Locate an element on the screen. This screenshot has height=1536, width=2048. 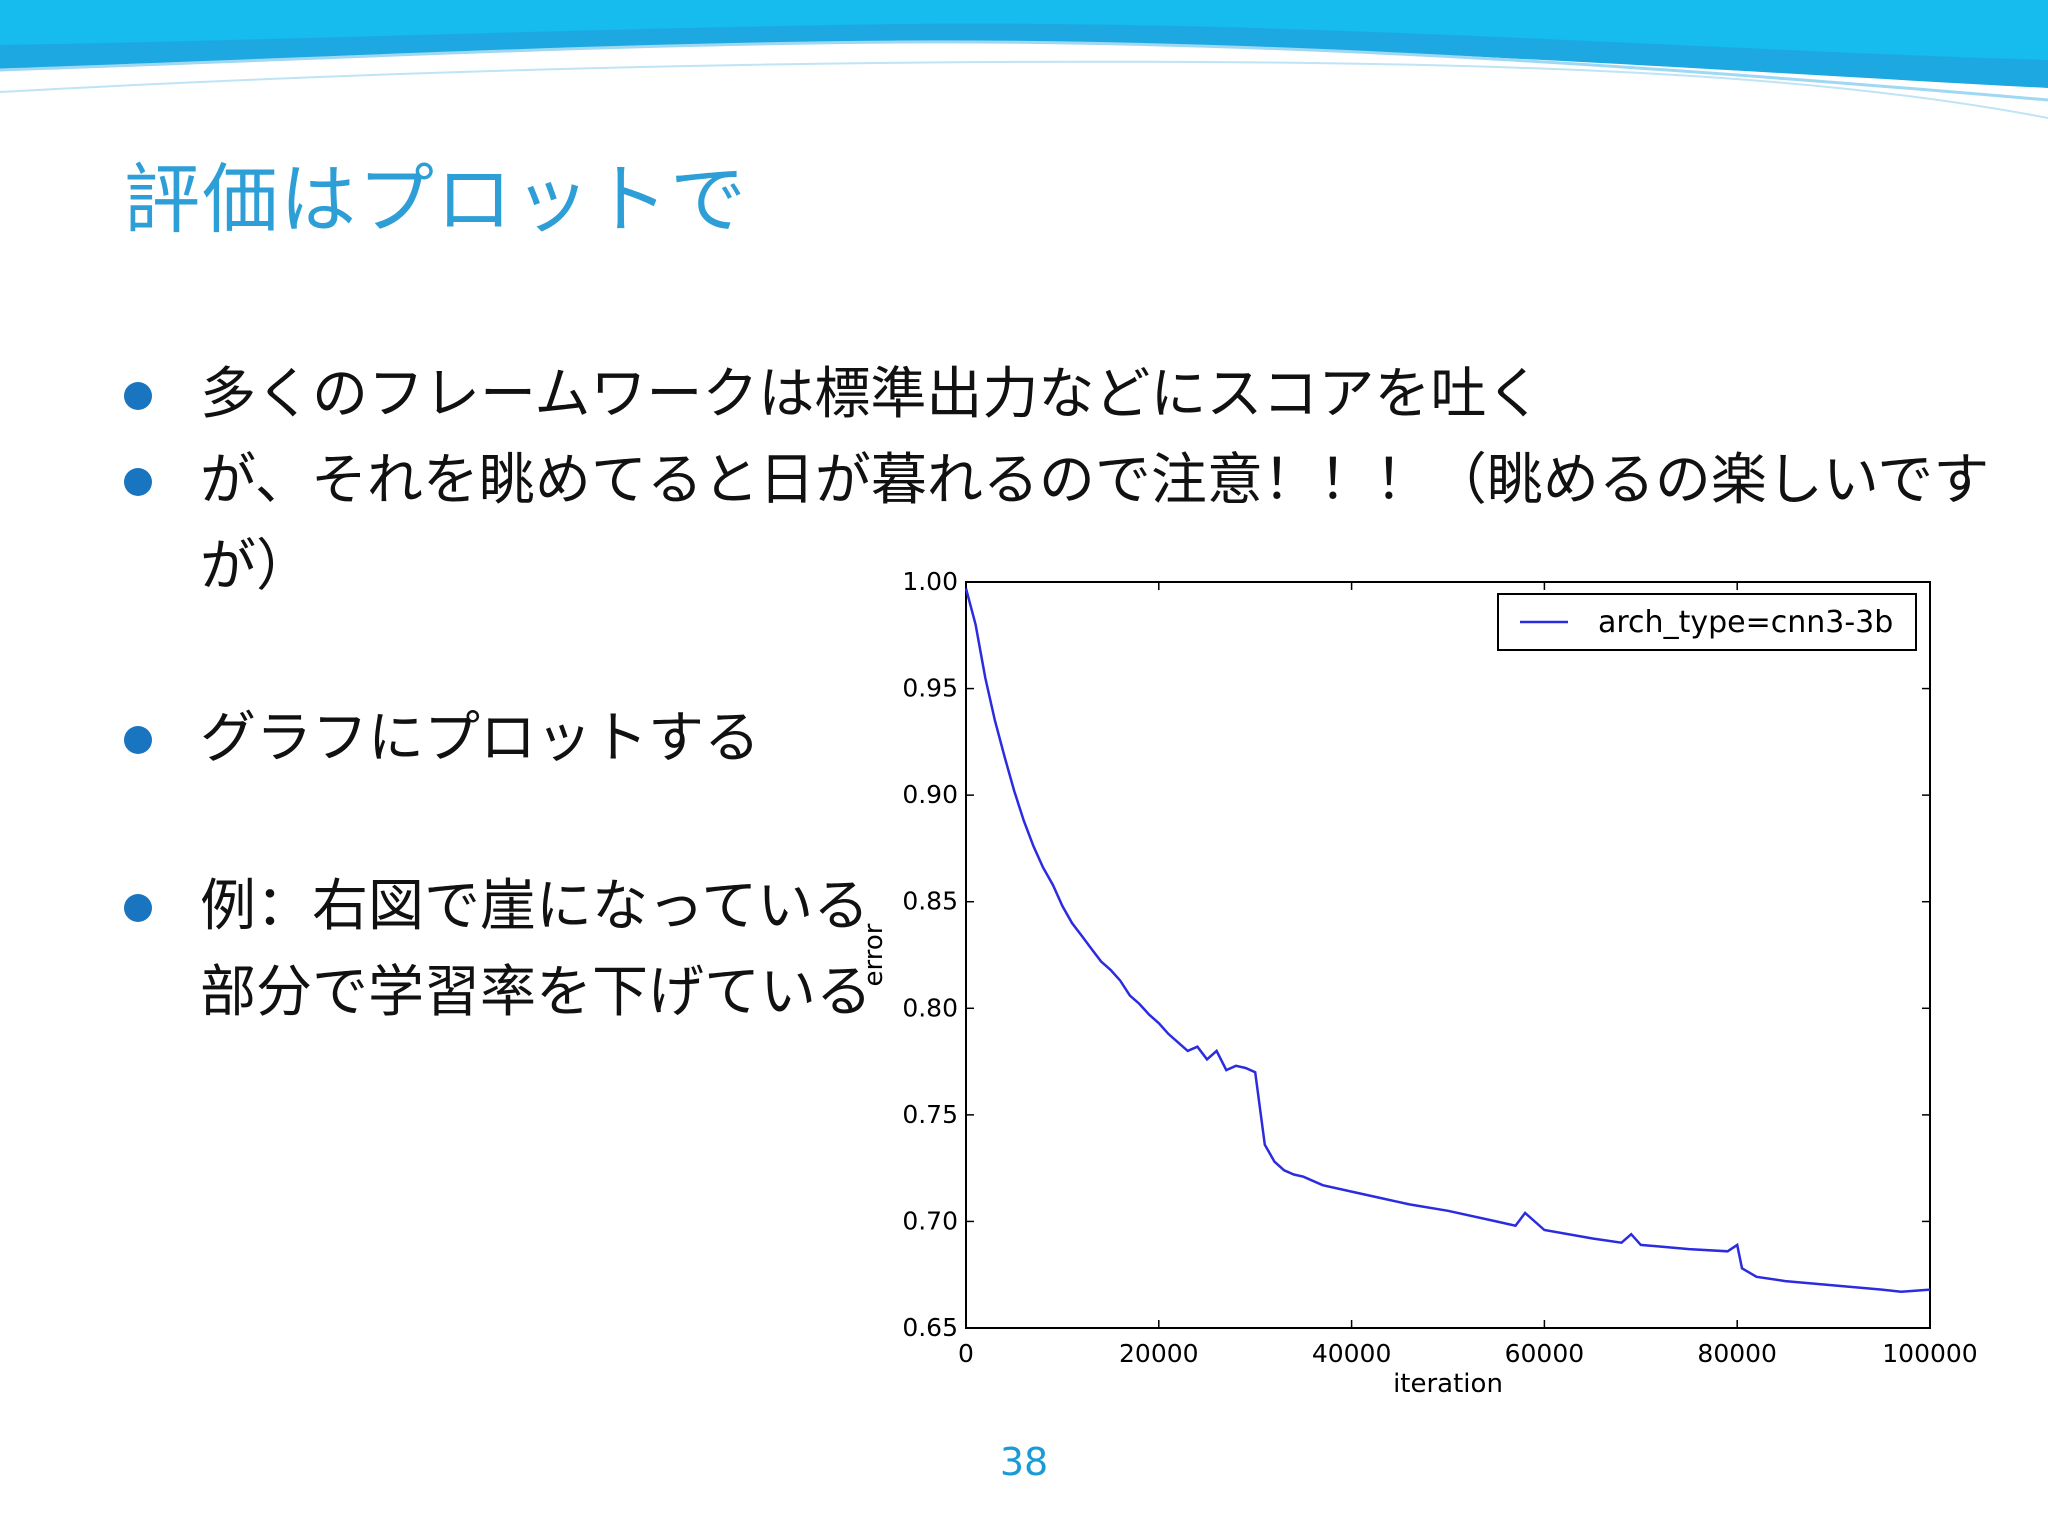
y-tick-label: 0.85 is located at coordinates (930, 901).